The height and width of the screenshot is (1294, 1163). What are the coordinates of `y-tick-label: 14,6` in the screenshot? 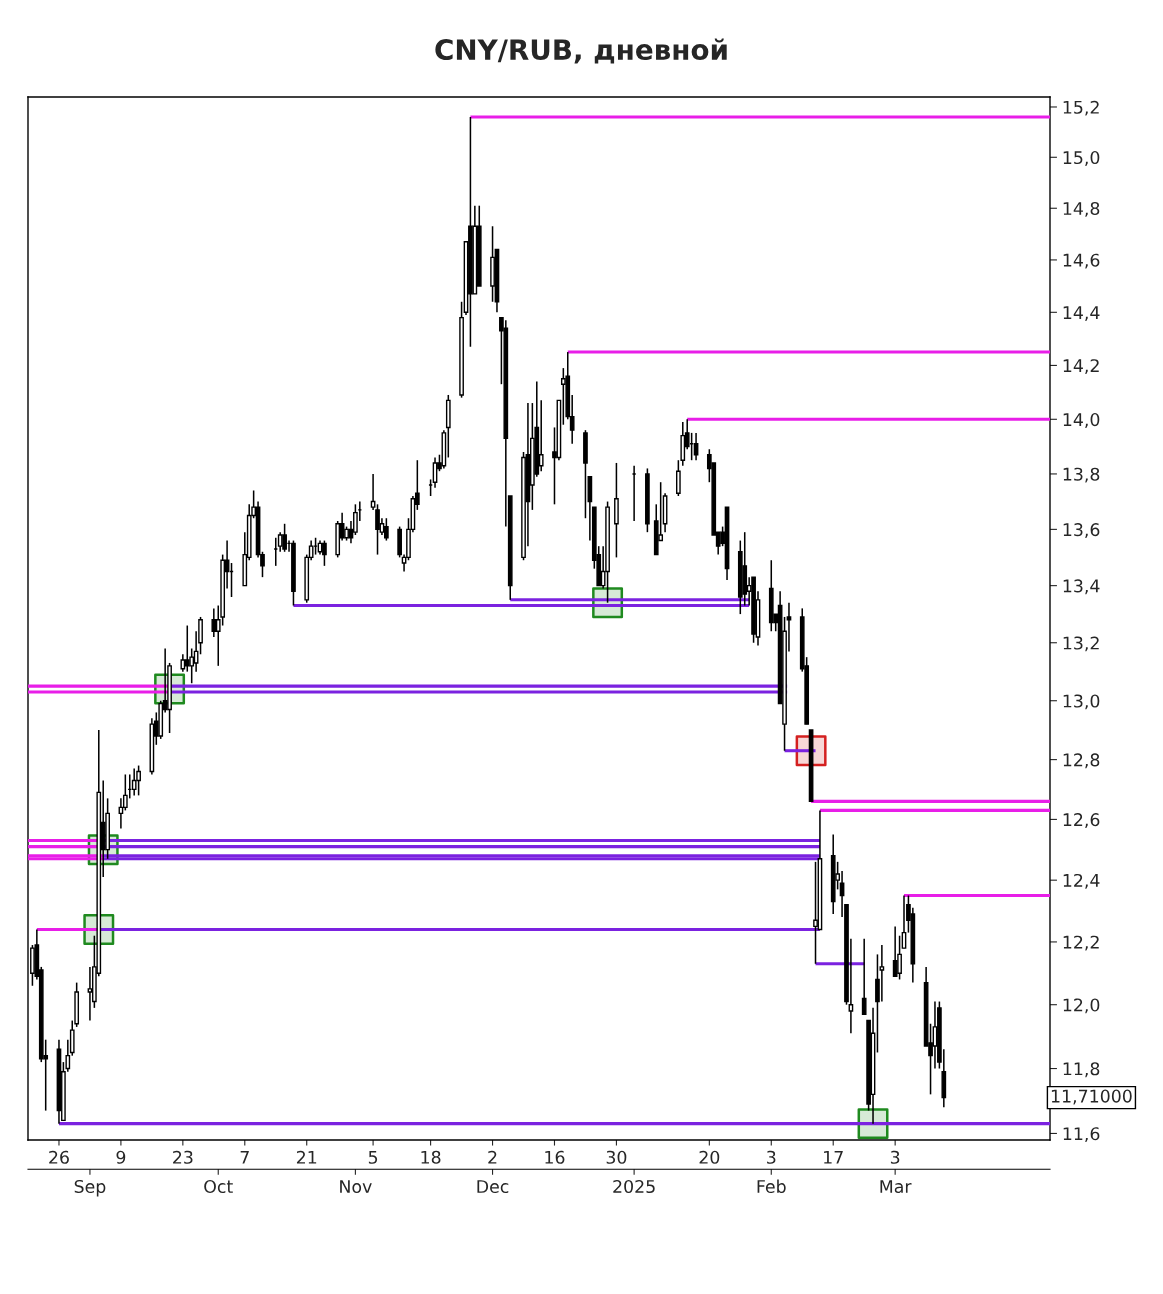 It's located at (1081, 261).